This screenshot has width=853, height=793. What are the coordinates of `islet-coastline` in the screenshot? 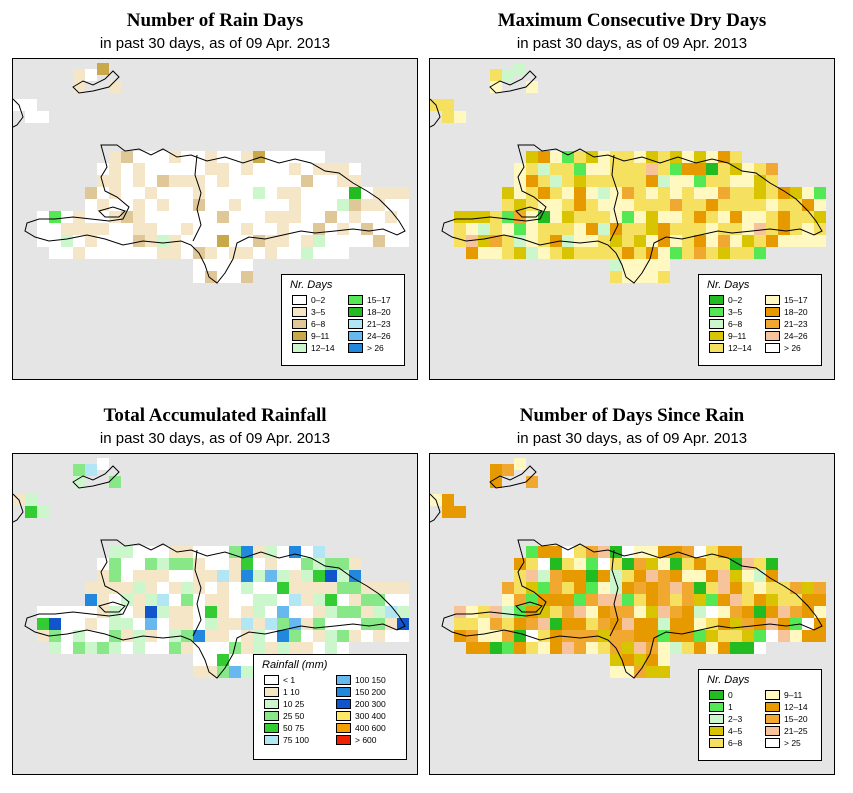 It's located at (96, 82).